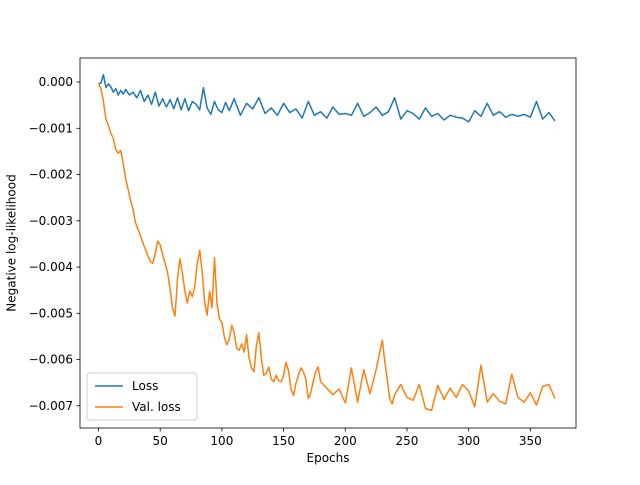 Image resolution: width=640 pixels, height=485 pixels. I want to click on legend-label: Loss, so click(145, 386).